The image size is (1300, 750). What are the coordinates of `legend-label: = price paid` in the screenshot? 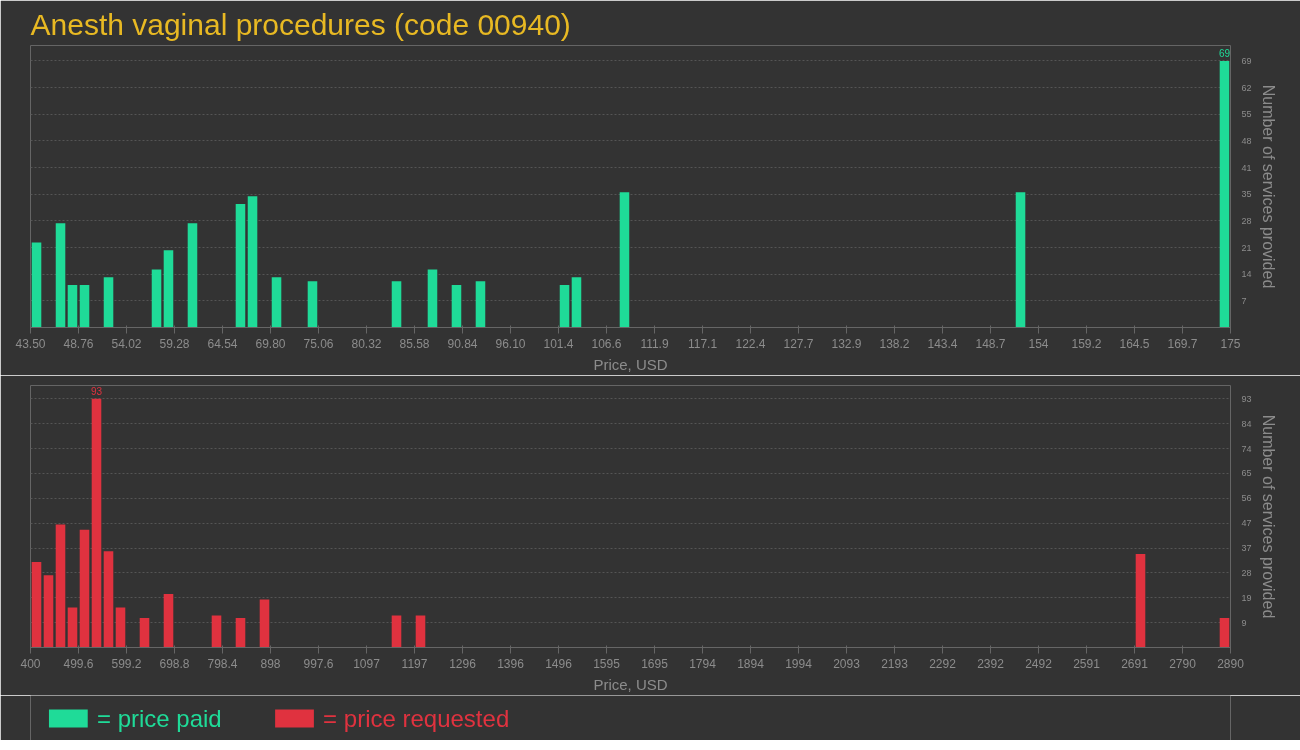 It's located at (159, 718).